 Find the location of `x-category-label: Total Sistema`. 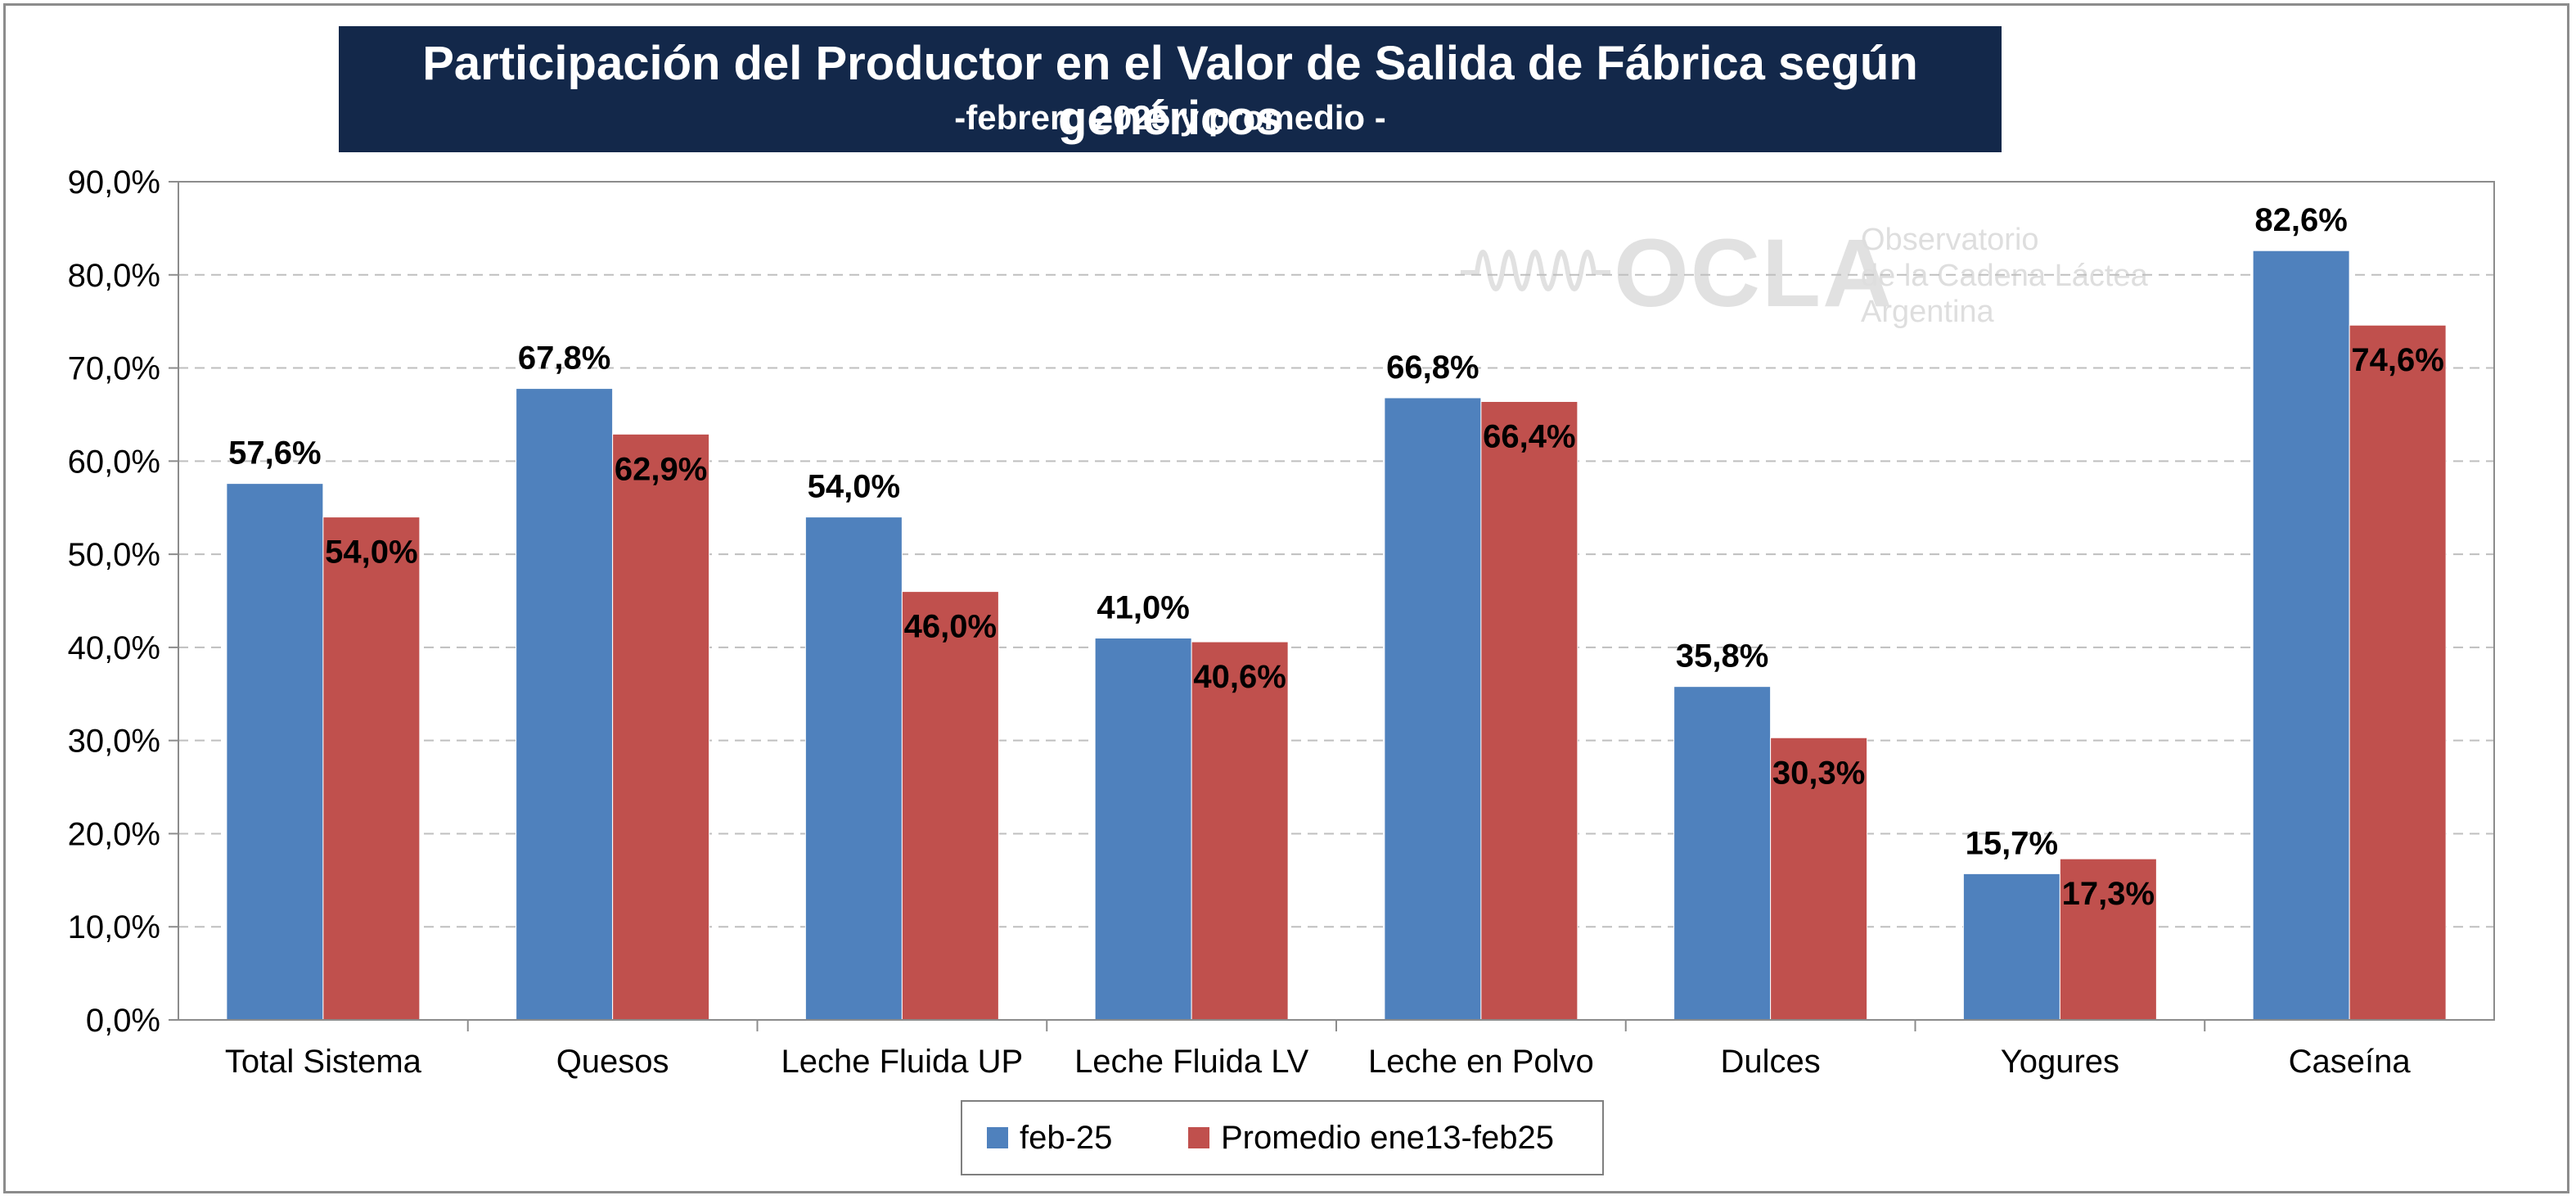

x-category-label: Total Sistema is located at coordinates (323, 1062).